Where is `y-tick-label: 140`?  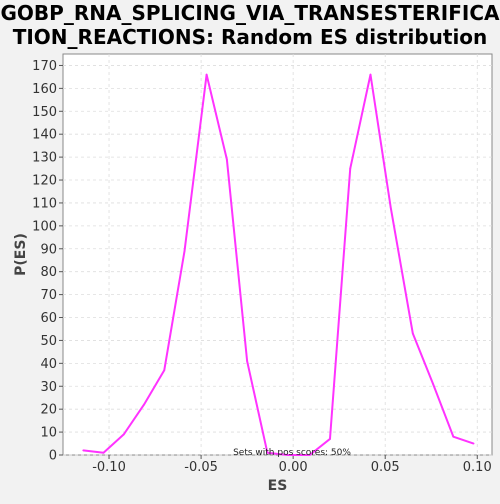 y-tick-label: 140 is located at coordinates (44, 135).